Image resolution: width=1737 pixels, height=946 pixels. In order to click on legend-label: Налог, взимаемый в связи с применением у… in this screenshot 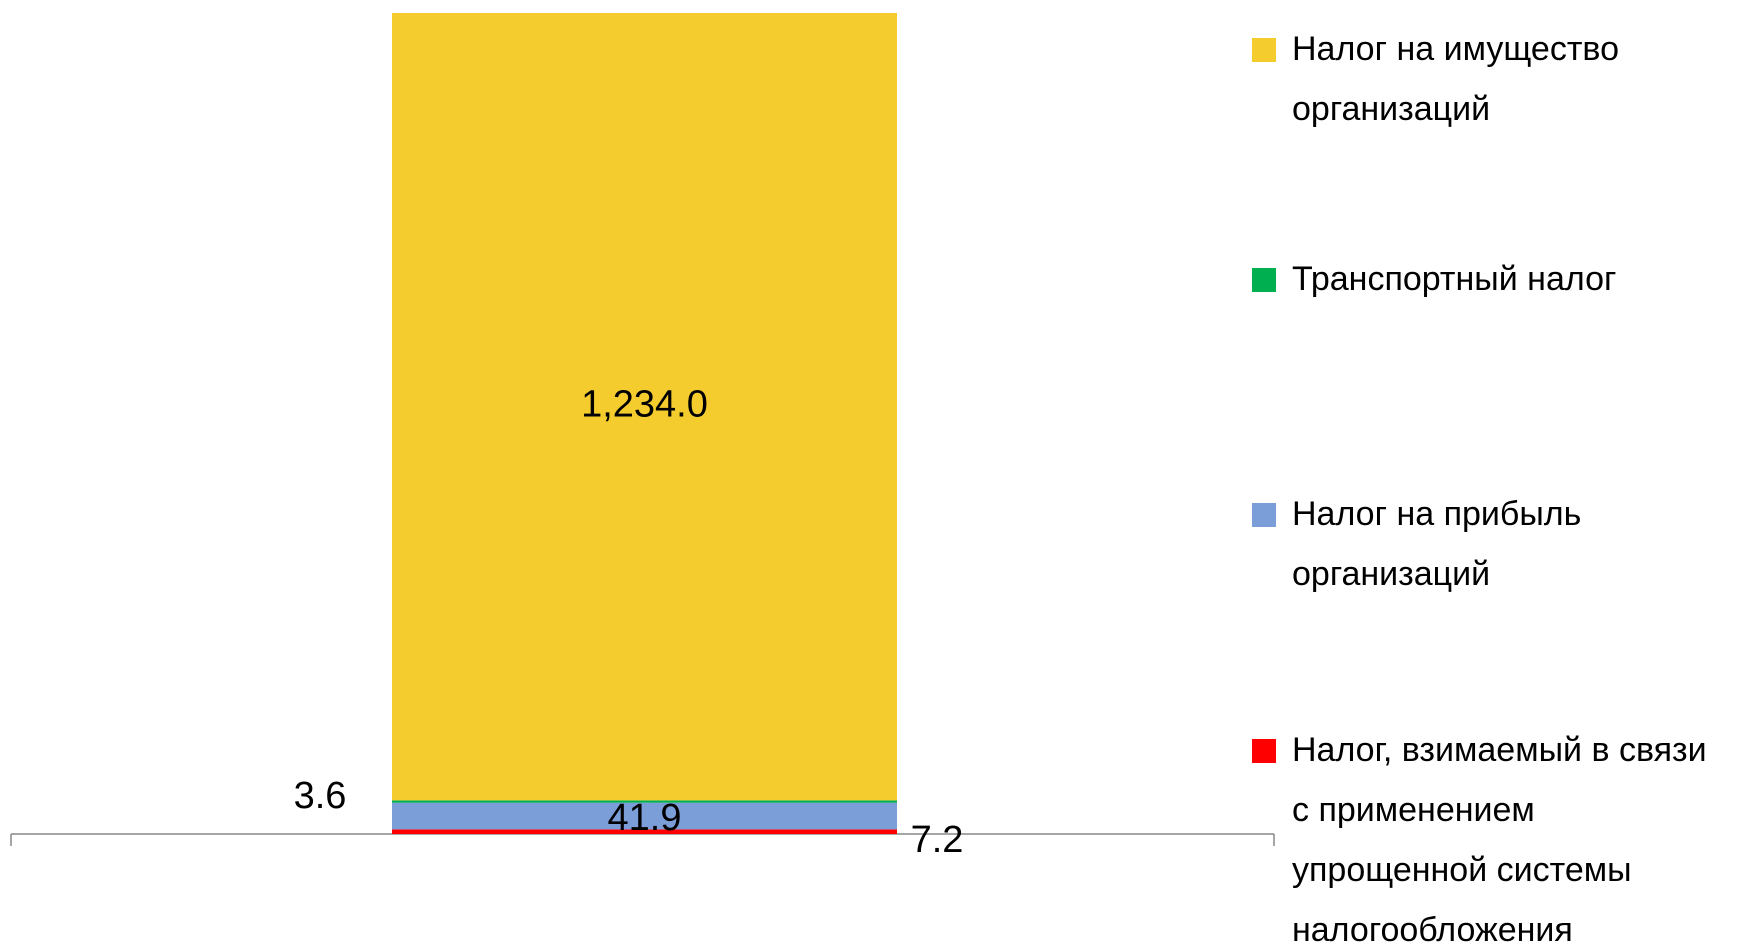, I will do `click(1499, 838)`.